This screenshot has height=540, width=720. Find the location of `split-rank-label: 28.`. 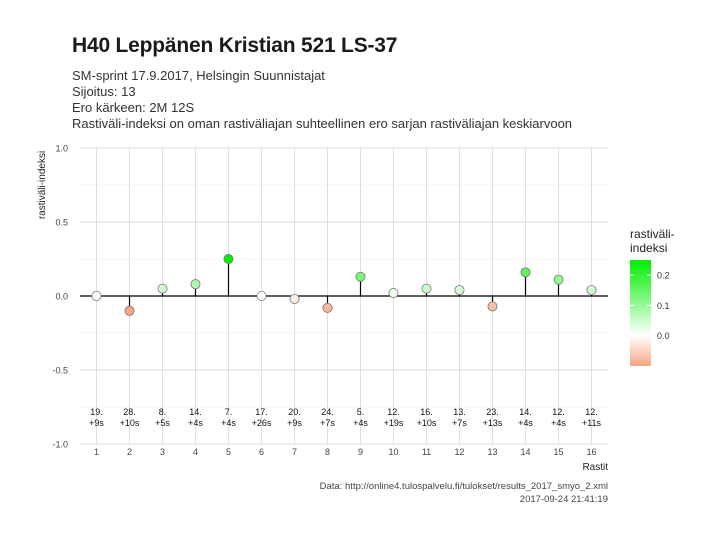

split-rank-label: 28. is located at coordinates (129, 412).